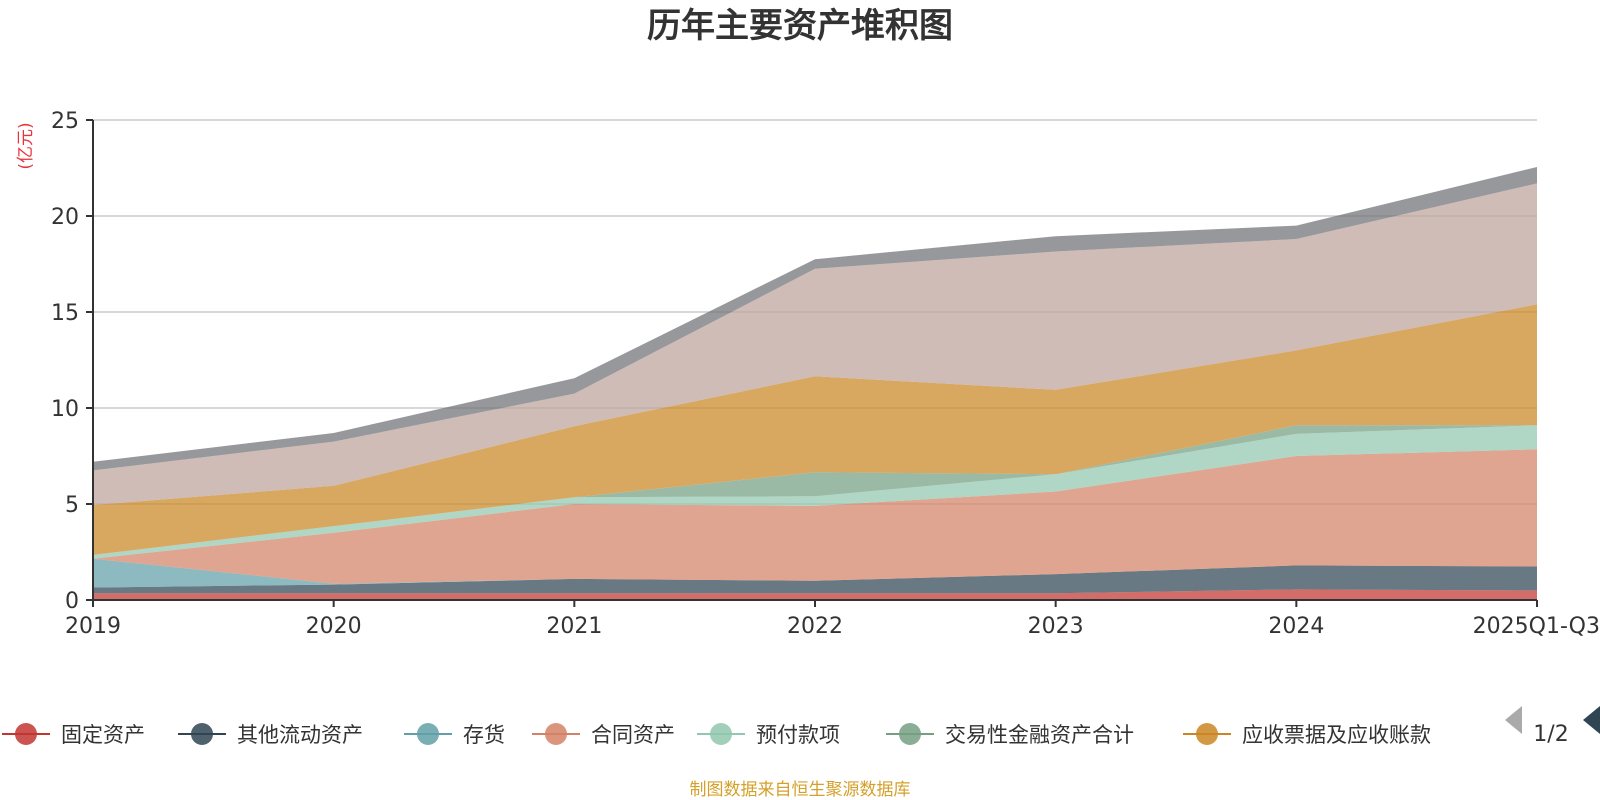  I want to click on x-tick-label: 2024, so click(1296, 626).